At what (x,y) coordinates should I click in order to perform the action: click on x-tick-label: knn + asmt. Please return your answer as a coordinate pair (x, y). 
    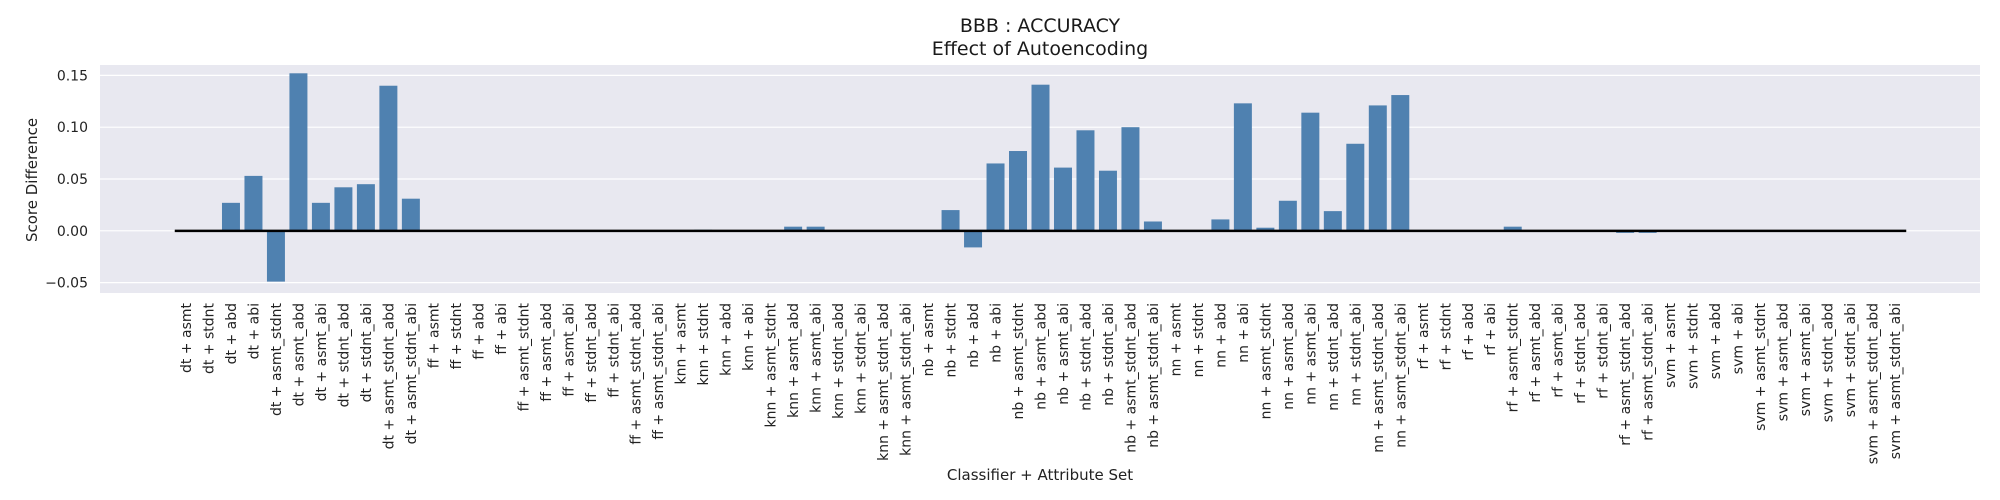
    Looking at the image, I should click on (682, 343).